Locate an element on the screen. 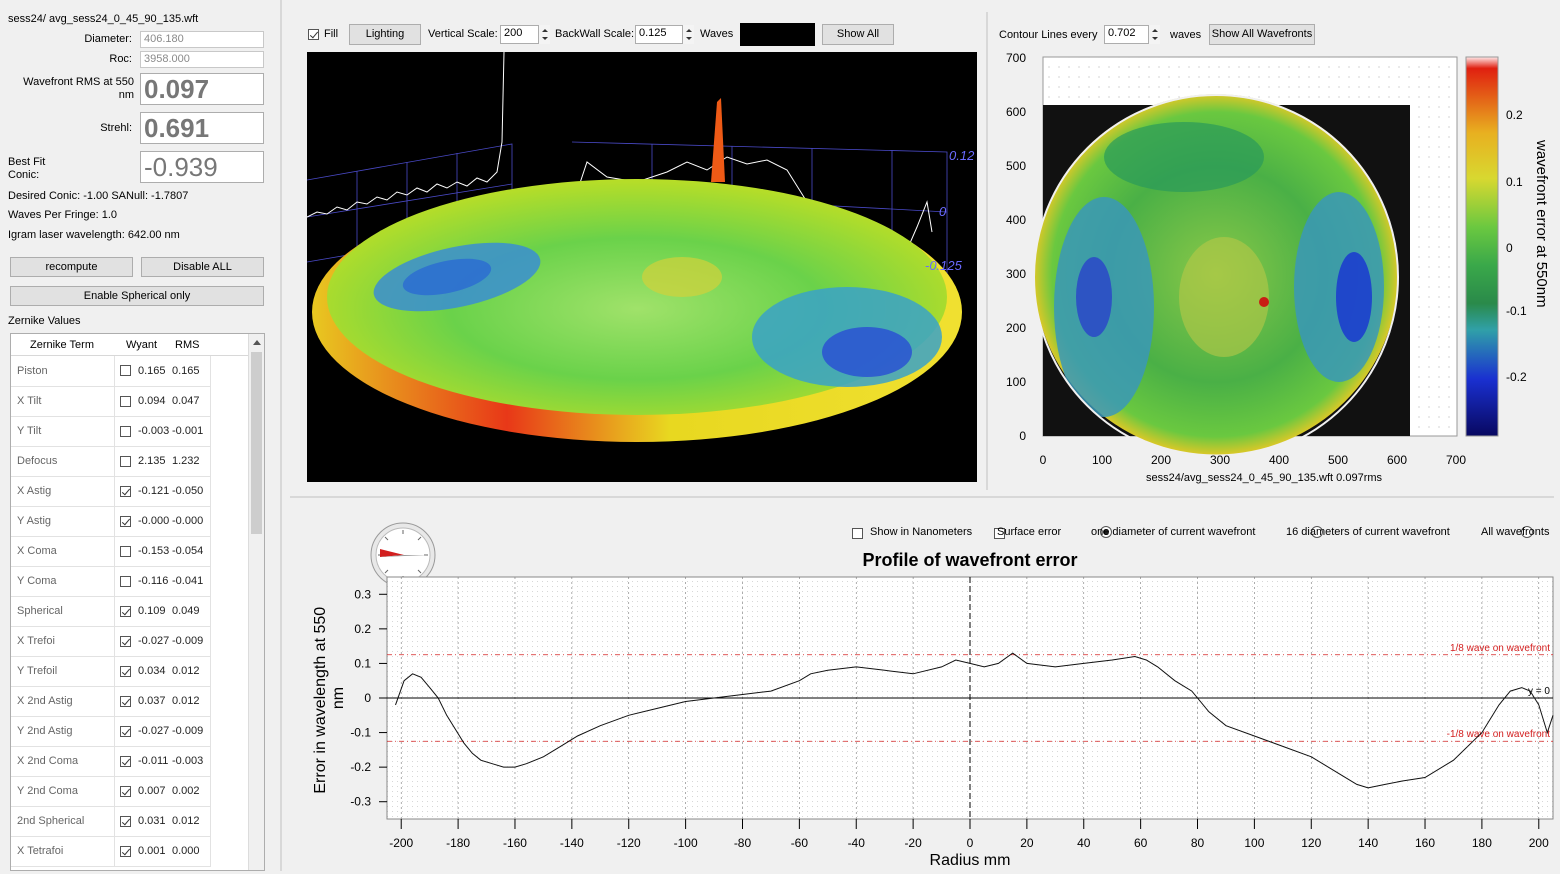 The image size is (1560, 874). panel-divider is located at coordinates (281, 435).